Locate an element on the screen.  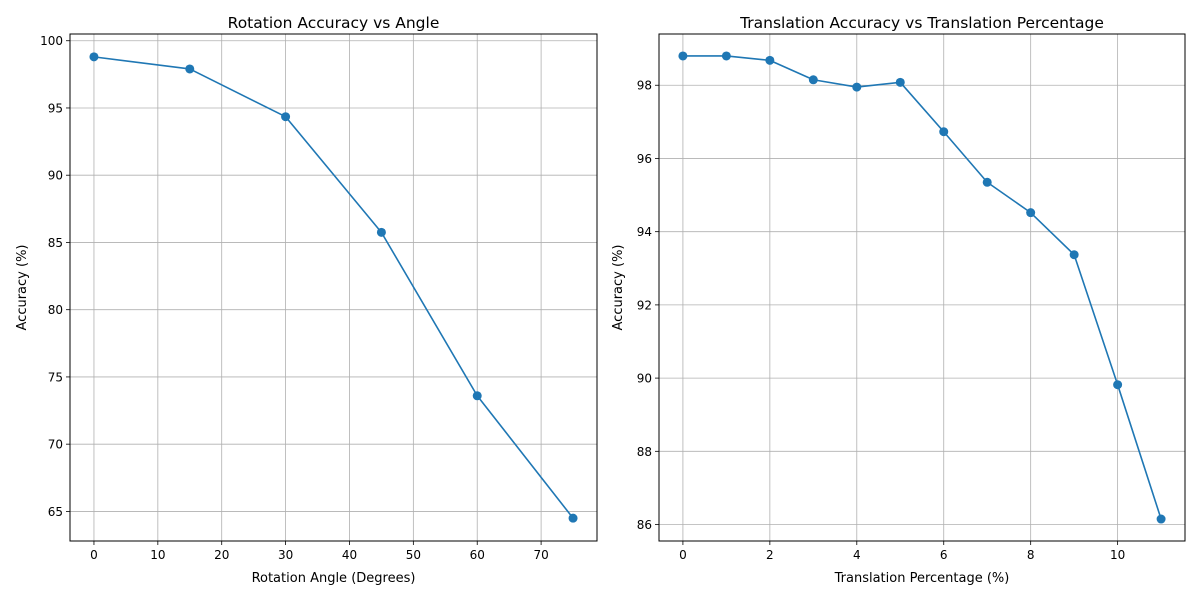
x-tick-label: 30 is located at coordinates (285, 555).